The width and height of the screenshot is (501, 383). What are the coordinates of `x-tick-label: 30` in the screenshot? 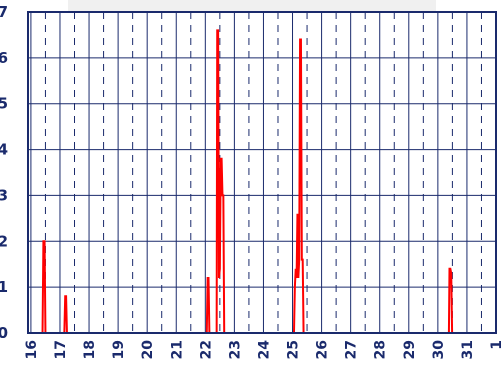 It's located at (439, 350).